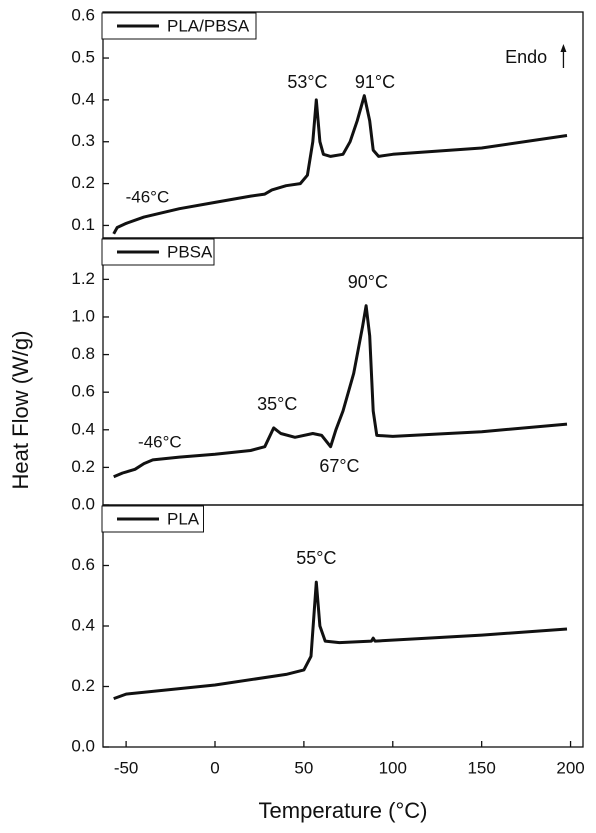 This screenshot has height=833, width=596. Describe the element at coordinates (375, 82) in the screenshot. I see `annotation: 91°C` at that location.